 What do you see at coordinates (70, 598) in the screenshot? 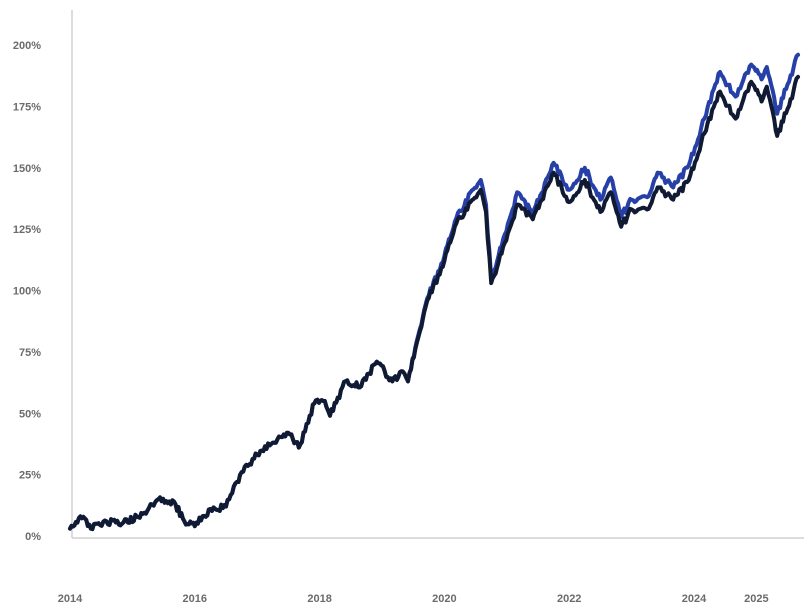
I see `x-tick-label: 2014` at bounding box center [70, 598].